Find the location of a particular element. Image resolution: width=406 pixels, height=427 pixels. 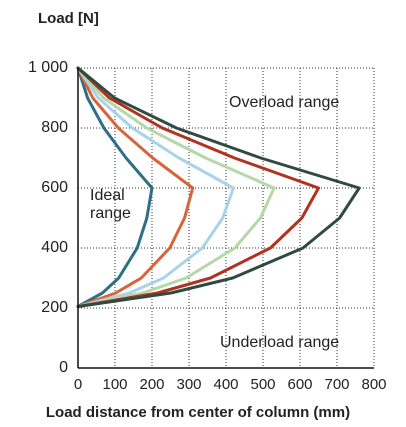

annotation: Underload range is located at coordinates (279, 342).